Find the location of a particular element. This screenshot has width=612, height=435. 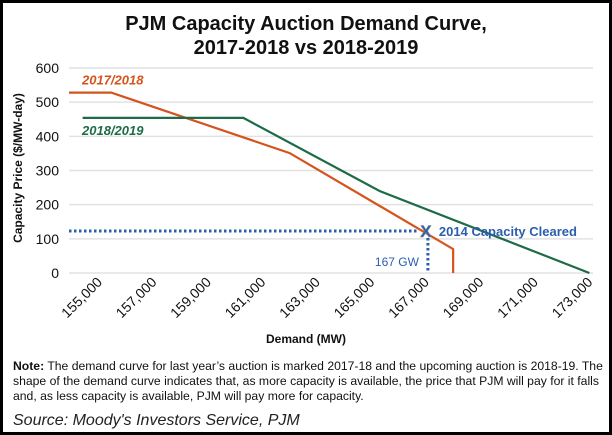

y-tick-label: 400 is located at coordinates (48, 136).